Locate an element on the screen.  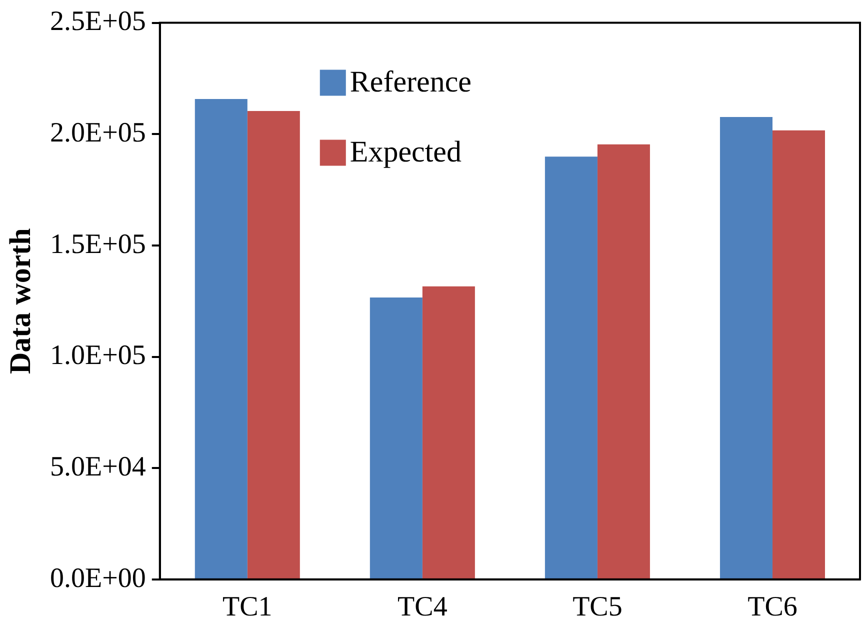
y-tick-label: 2.5E+05 is located at coordinates (98, 22).